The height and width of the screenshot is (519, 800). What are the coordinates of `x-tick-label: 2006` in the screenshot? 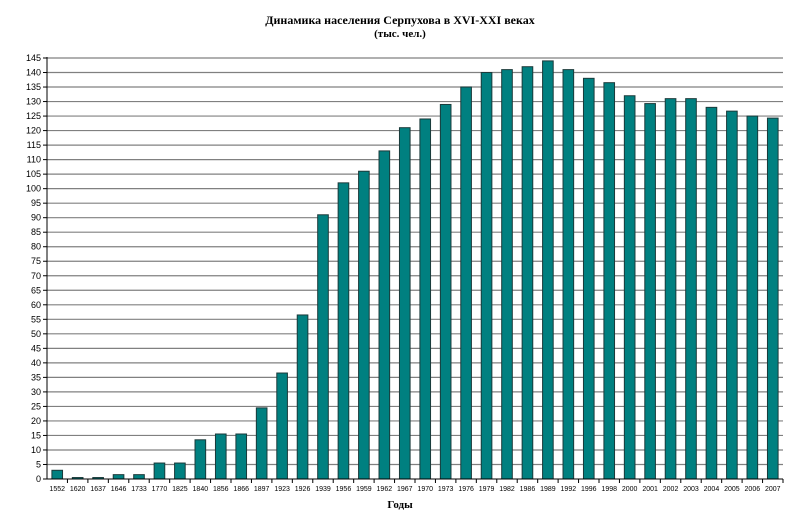 It's located at (753, 489).